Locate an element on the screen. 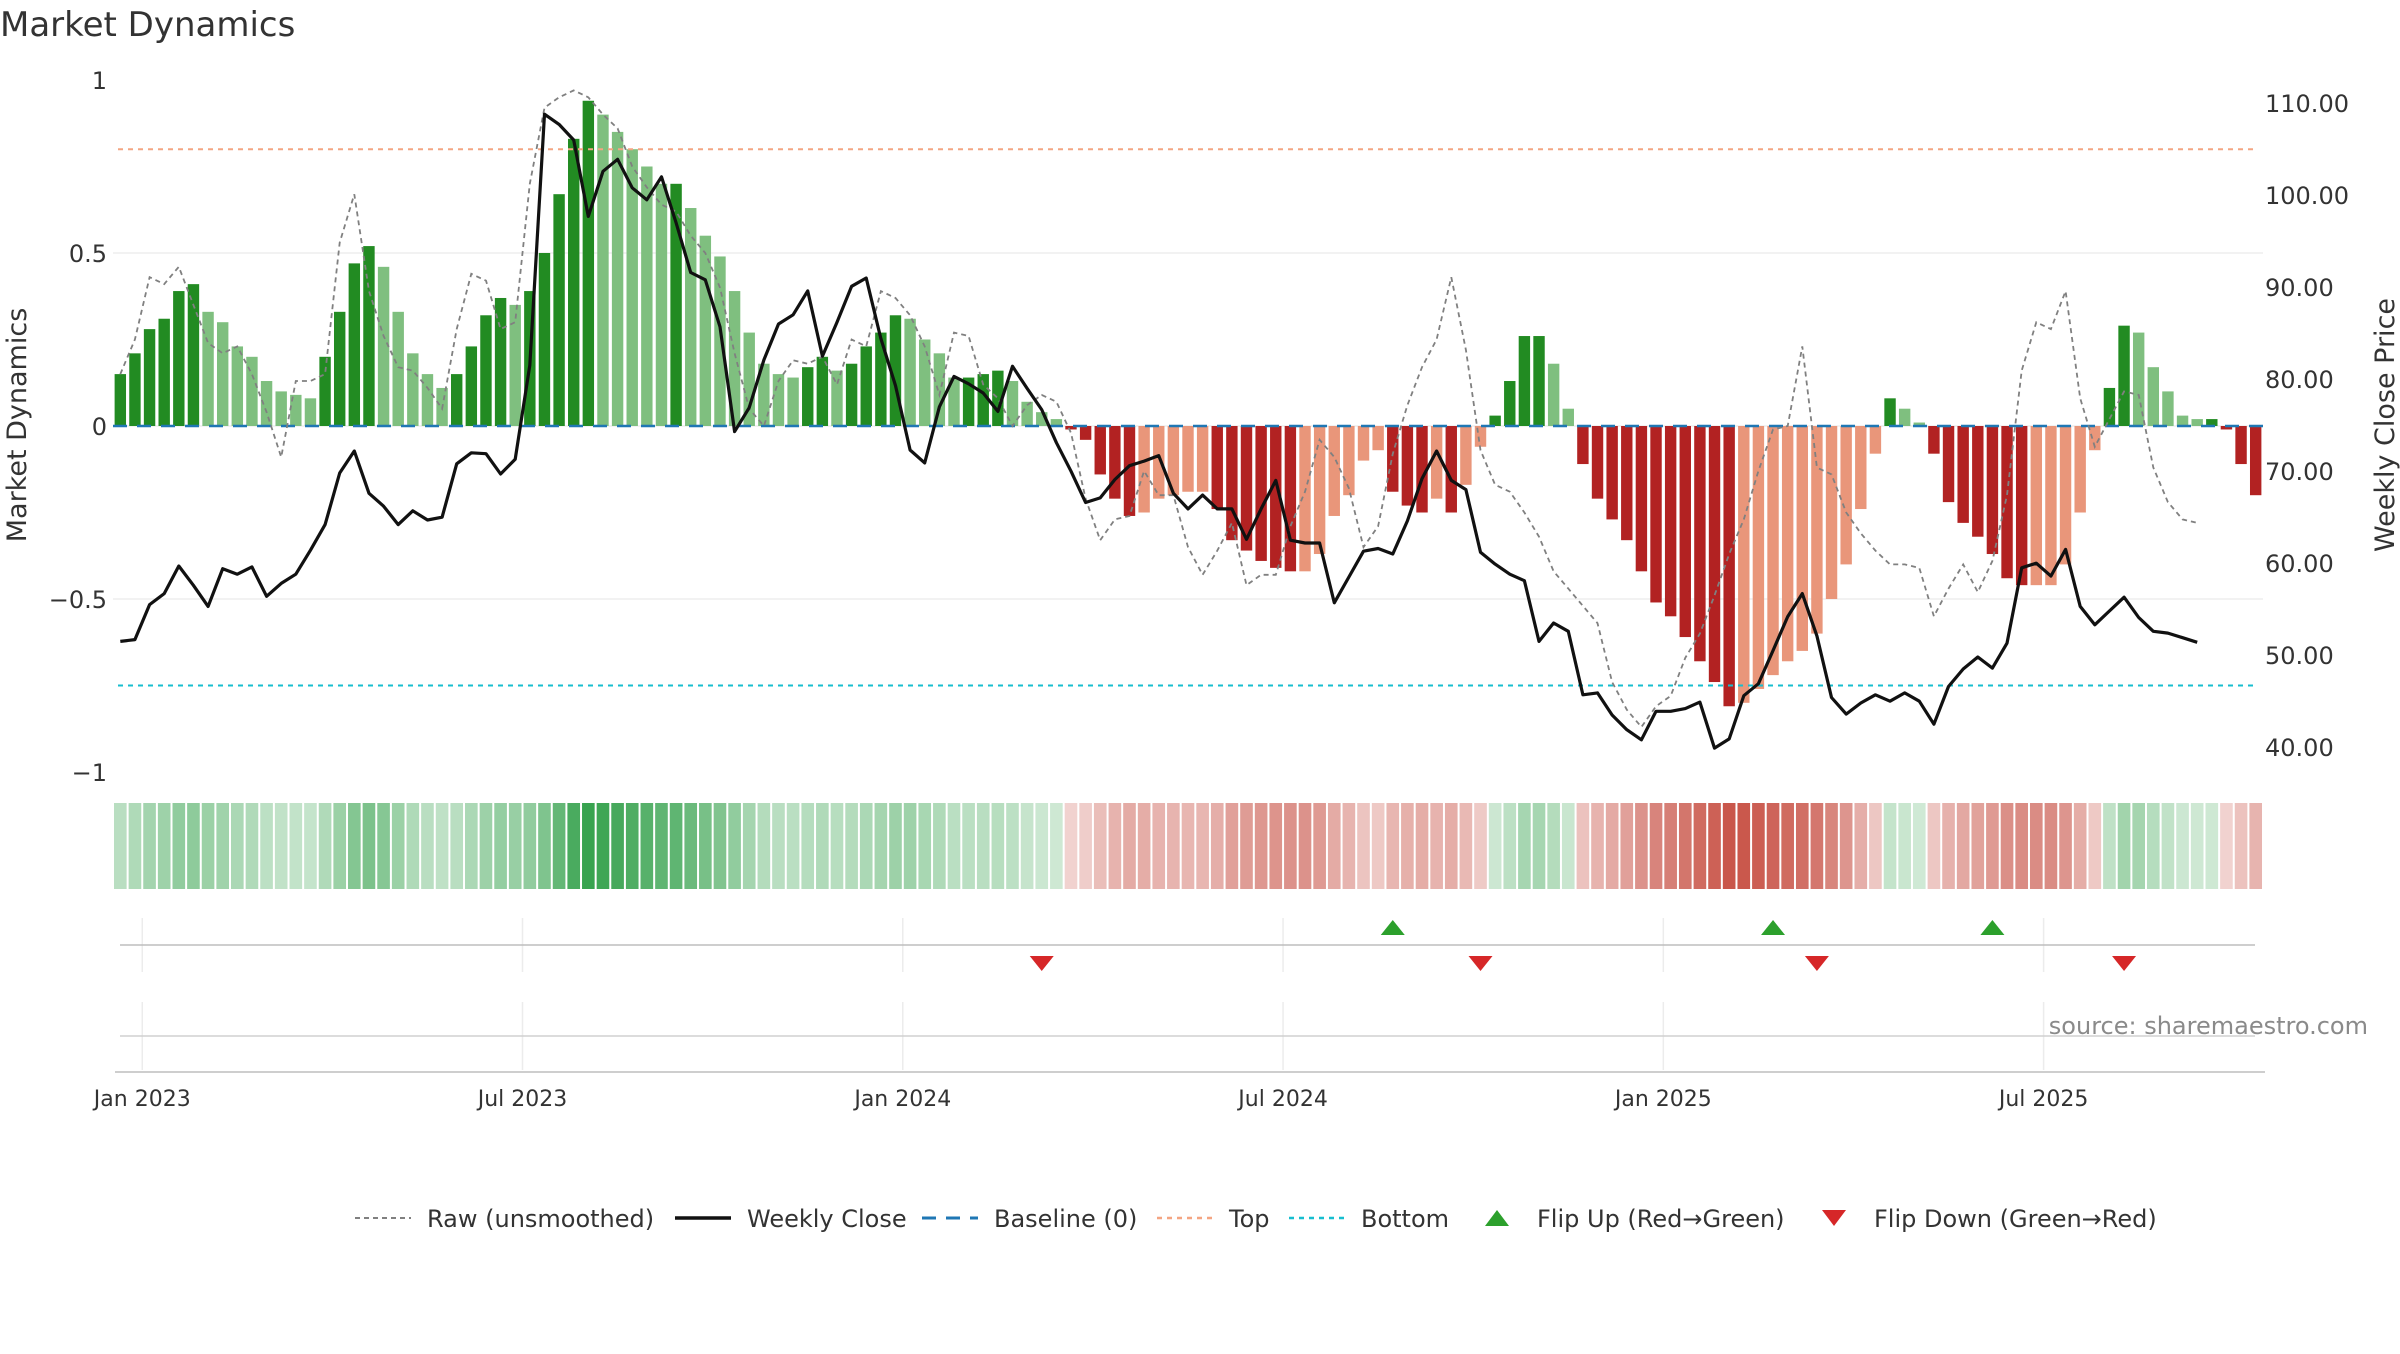 The width and height of the screenshot is (2400, 1354). legend-flip-up-label: Flip Up (Red→Green) is located at coordinates (1661, 1219).